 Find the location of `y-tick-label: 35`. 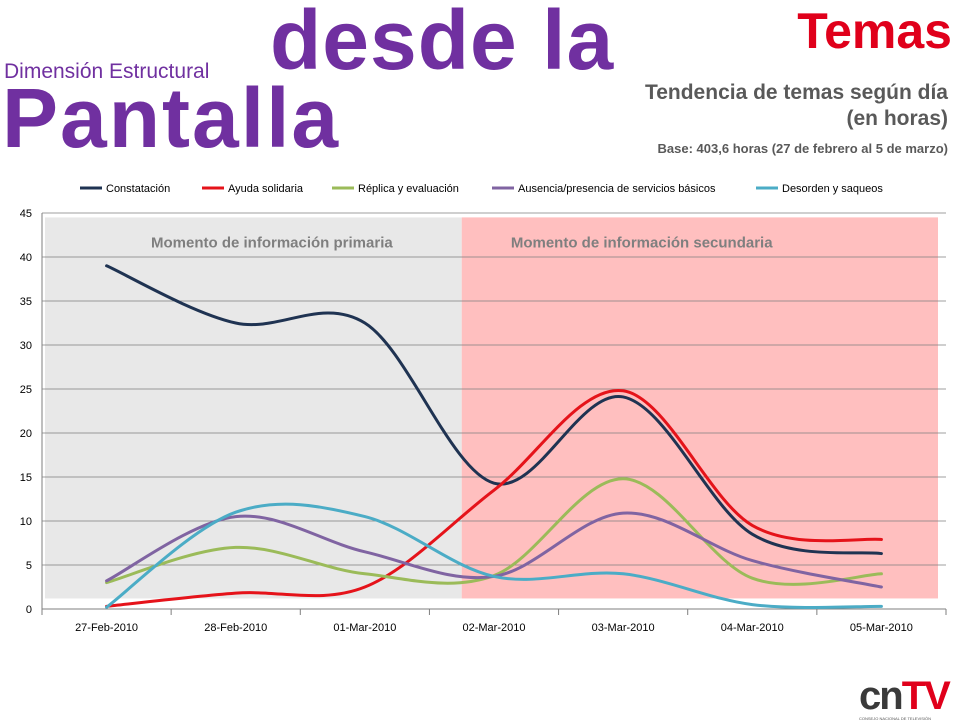

y-tick-label: 35 is located at coordinates (26, 302).